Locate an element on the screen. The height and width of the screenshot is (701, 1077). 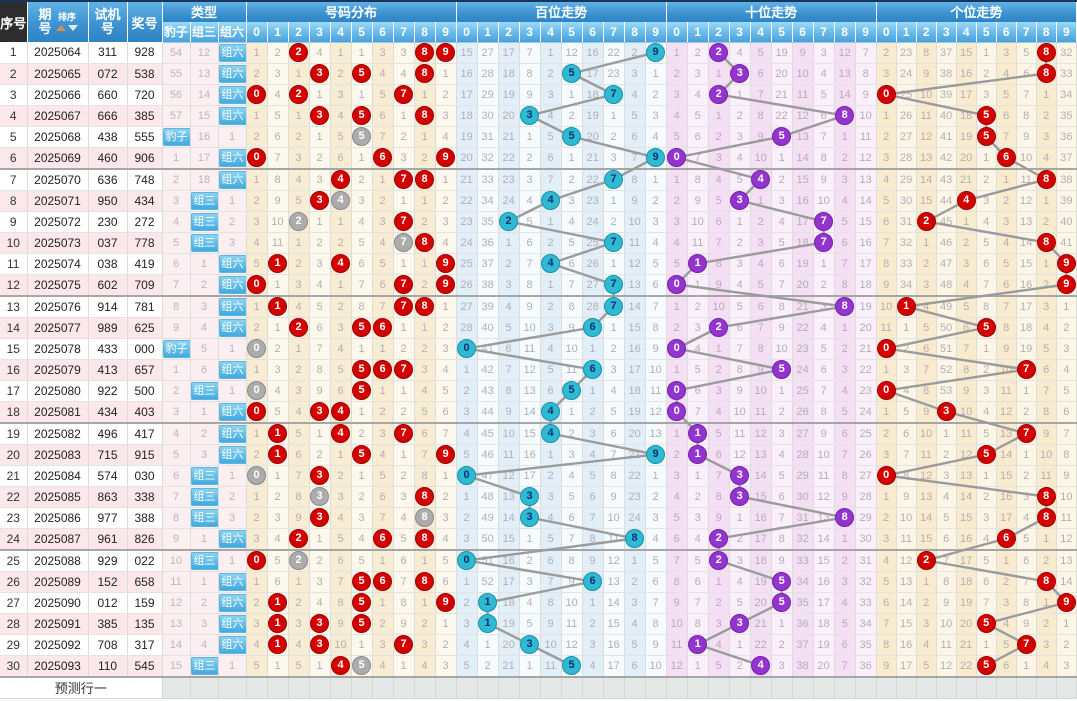
hit-circle-red: 5 is located at coordinates (362, 327).